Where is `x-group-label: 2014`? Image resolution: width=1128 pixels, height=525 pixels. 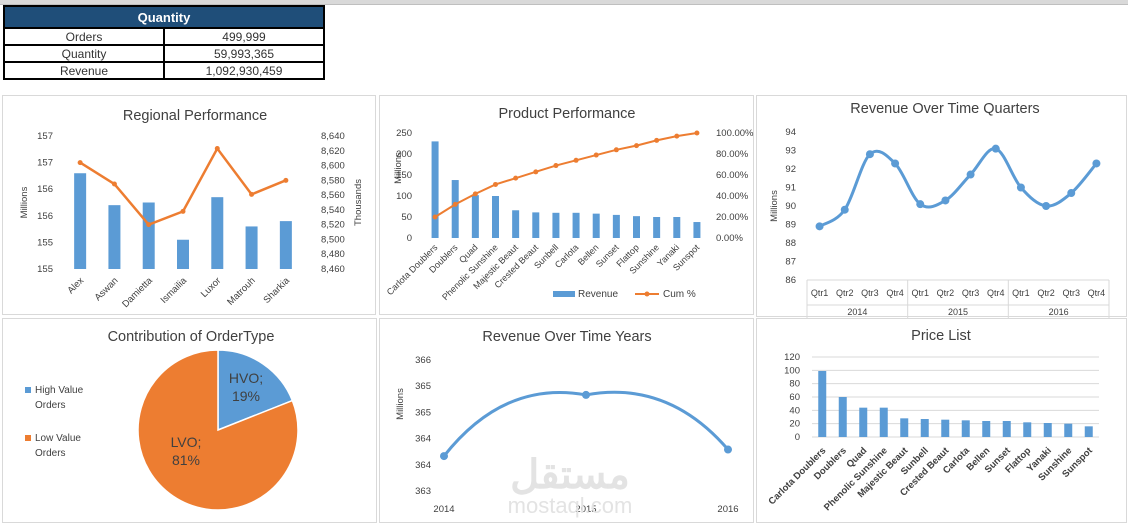
x-group-label: 2014 is located at coordinates (857, 312).